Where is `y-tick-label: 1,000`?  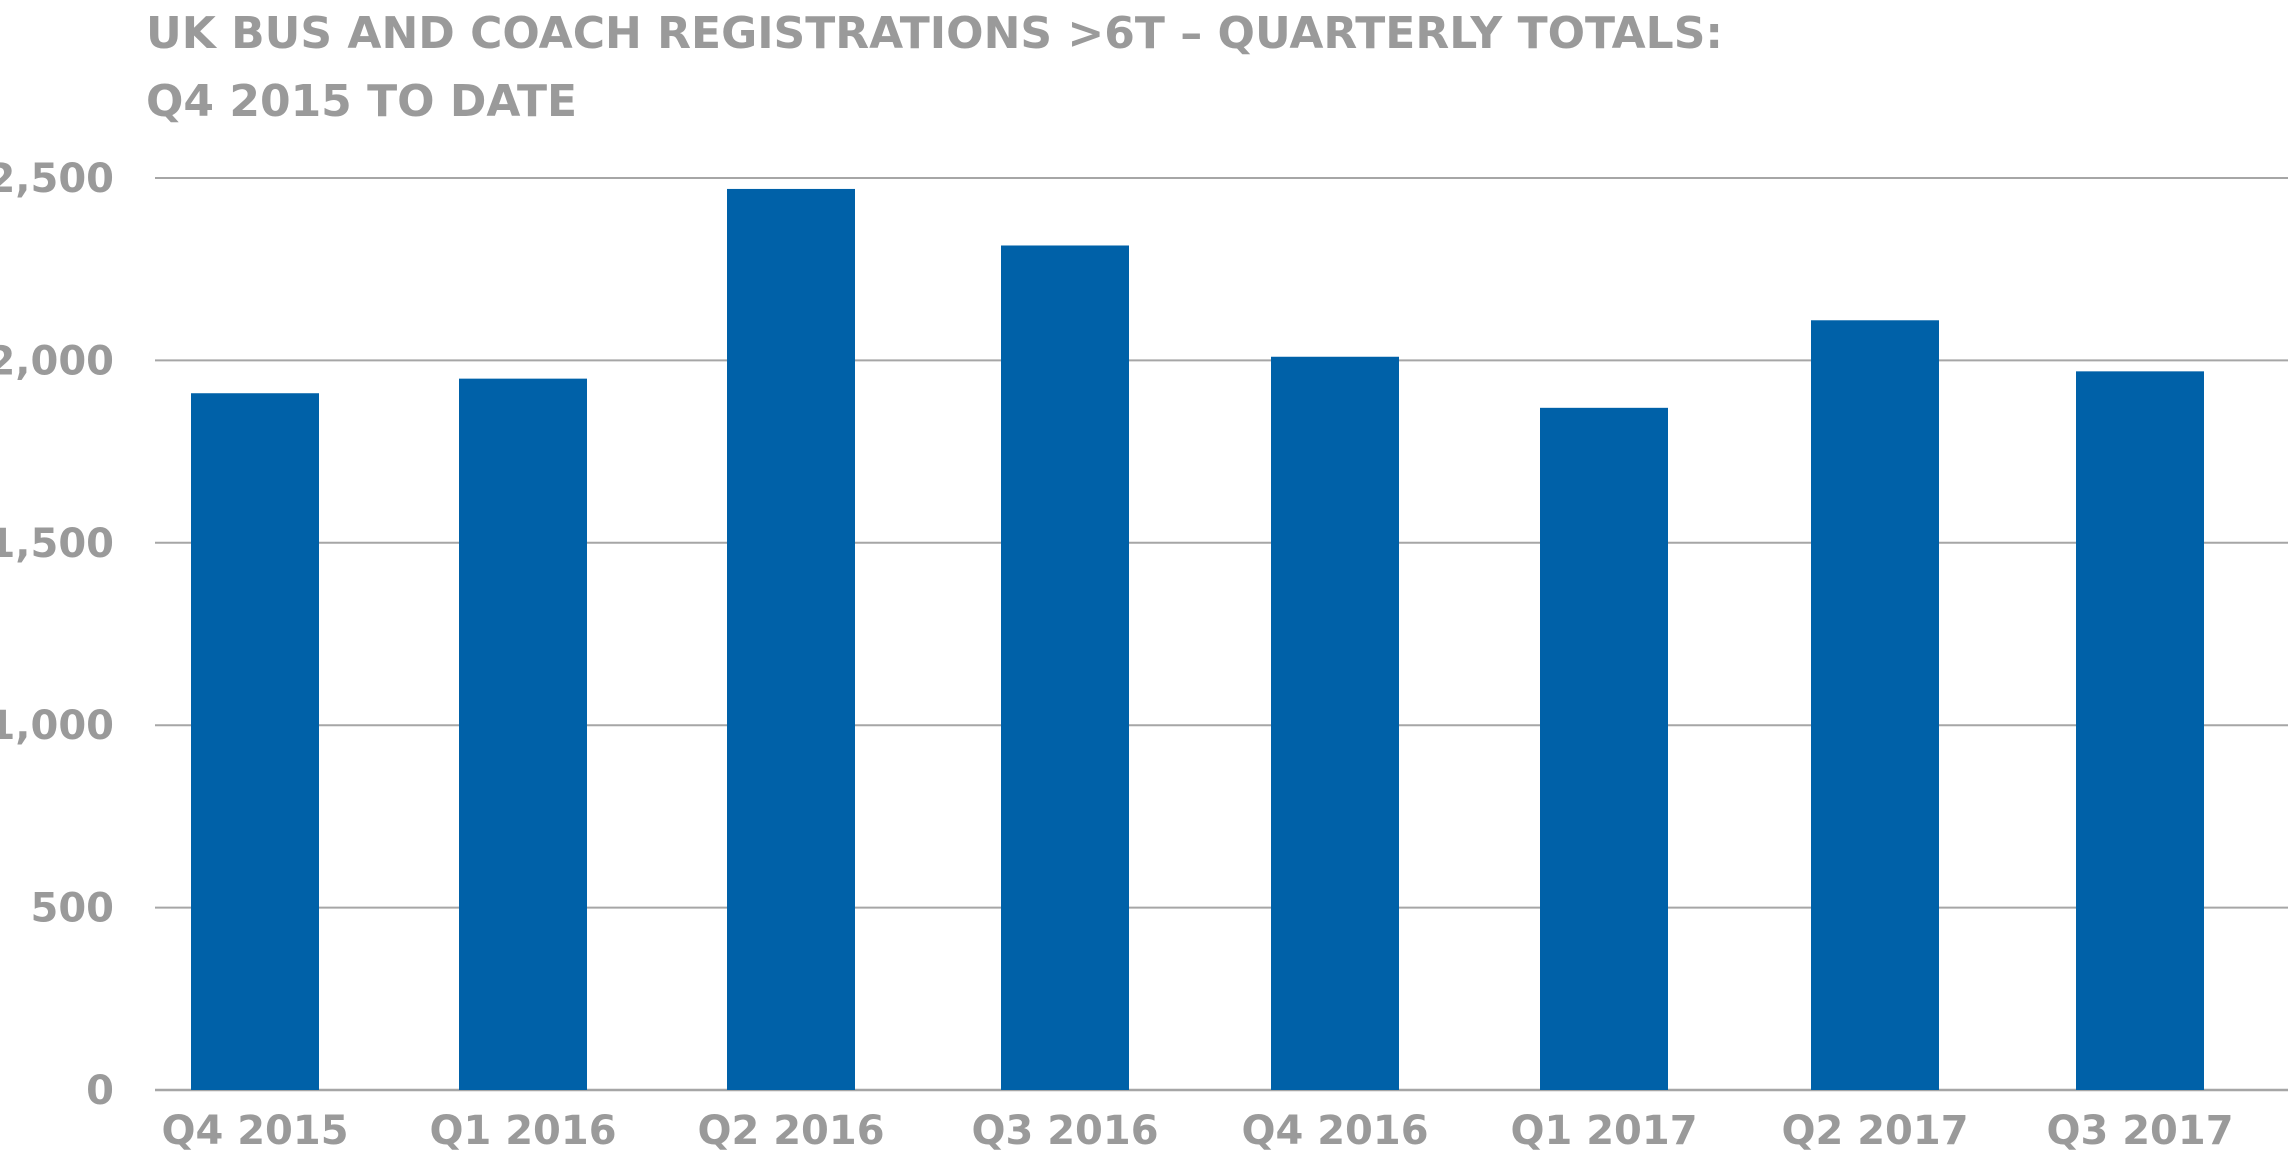 y-tick-label: 1,000 is located at coordinates (57, 726).